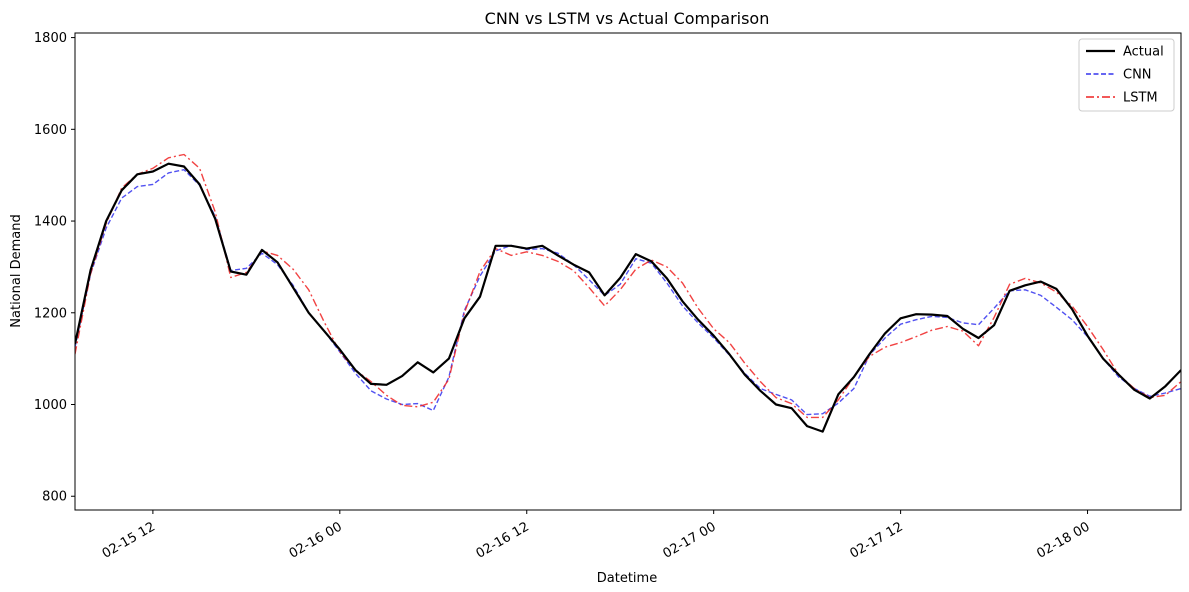 This screenshot has height=592, width=1189. What do you see at coordinates (1137, 75) in the screenshot?
I see `legend-label-cnn: CNN` at bounding box center [1137, 75].